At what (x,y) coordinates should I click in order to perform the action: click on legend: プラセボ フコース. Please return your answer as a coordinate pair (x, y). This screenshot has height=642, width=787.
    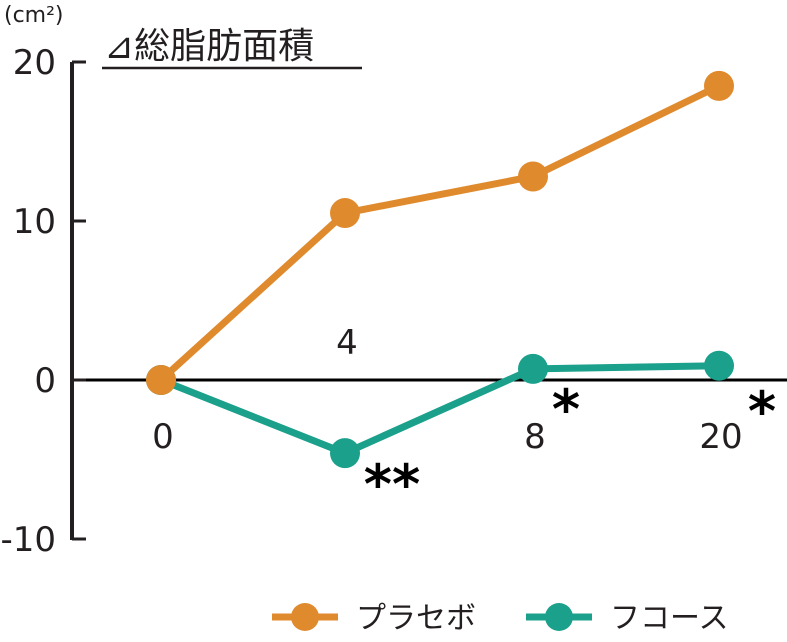
    Looking at the image, I should click on (500, 618).